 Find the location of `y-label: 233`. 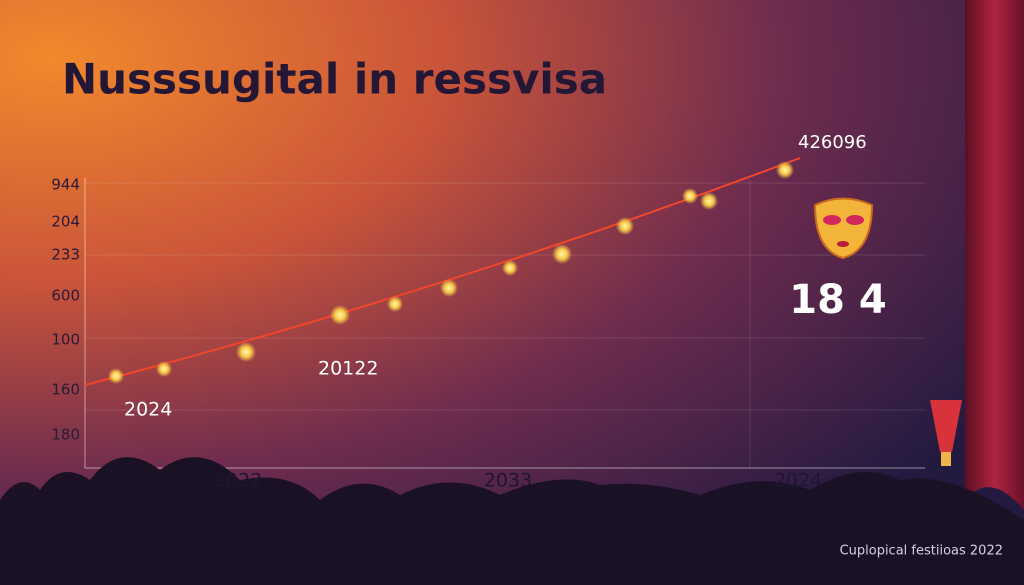

y-label: 233 is located at coordinates (65, 255).